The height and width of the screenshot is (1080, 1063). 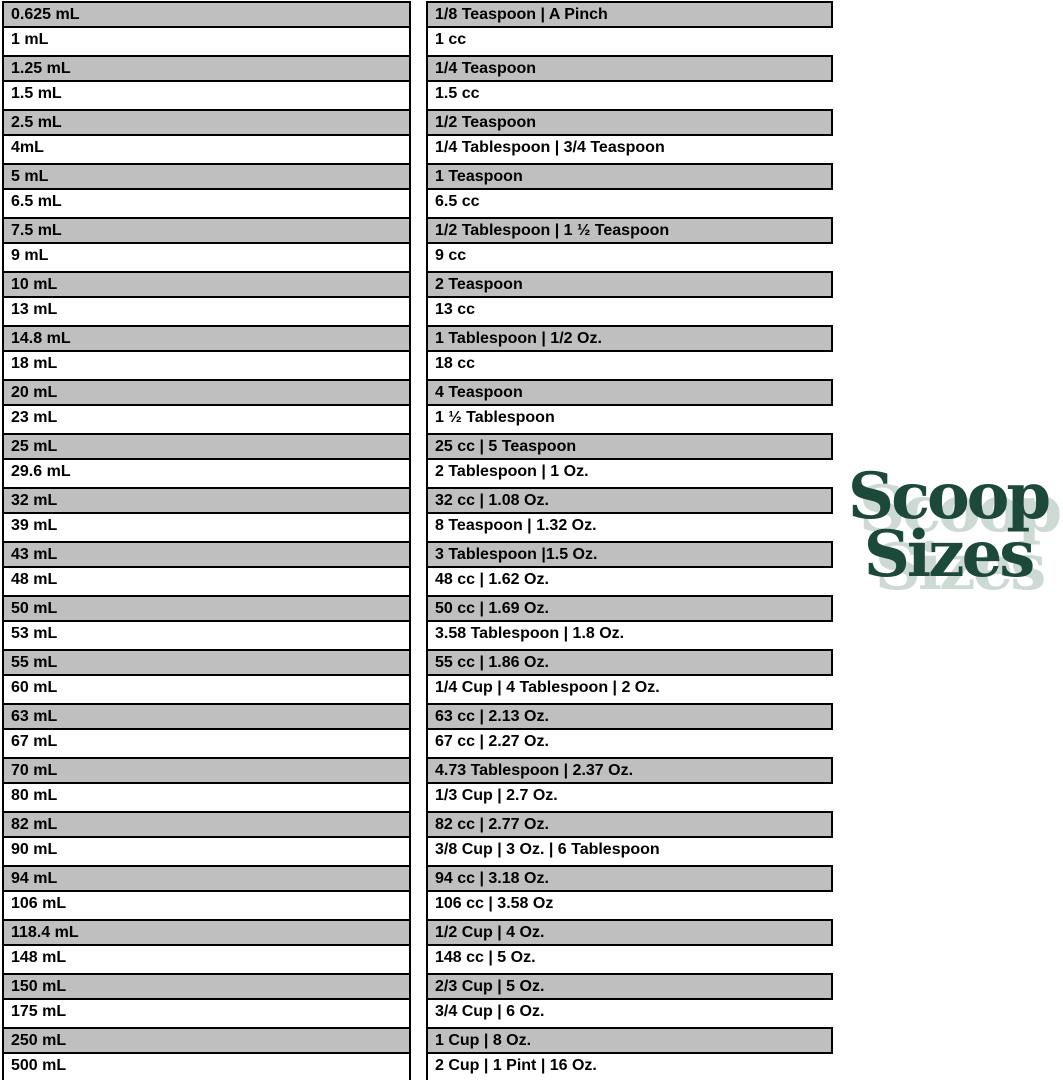 I want to click on conversion-cell: 1/4 Cup | 4 Tablespoon | 2 Oz., so click(x=630, y=689).